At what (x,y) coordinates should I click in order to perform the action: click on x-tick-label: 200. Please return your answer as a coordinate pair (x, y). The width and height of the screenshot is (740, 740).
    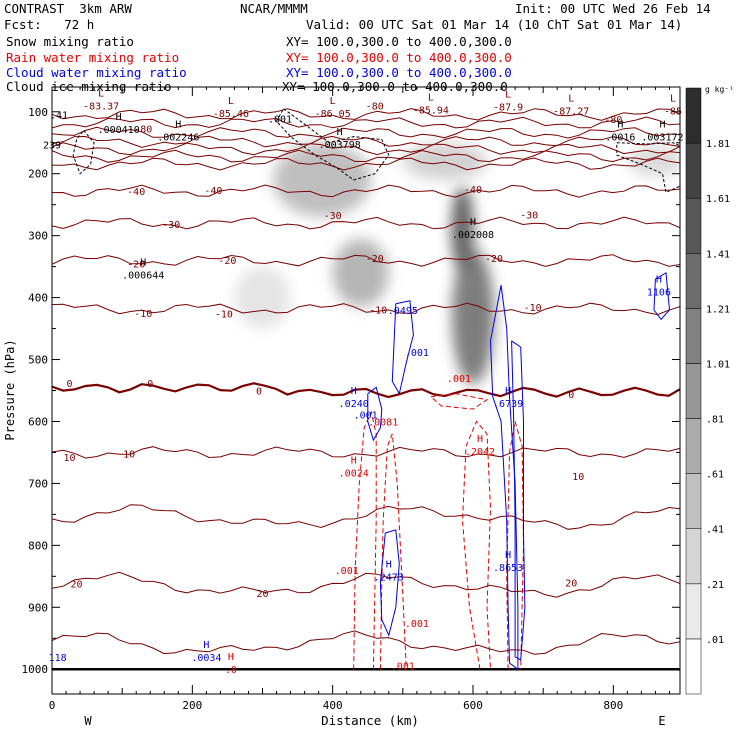
    Looking at the image, I should click on (192, 705).